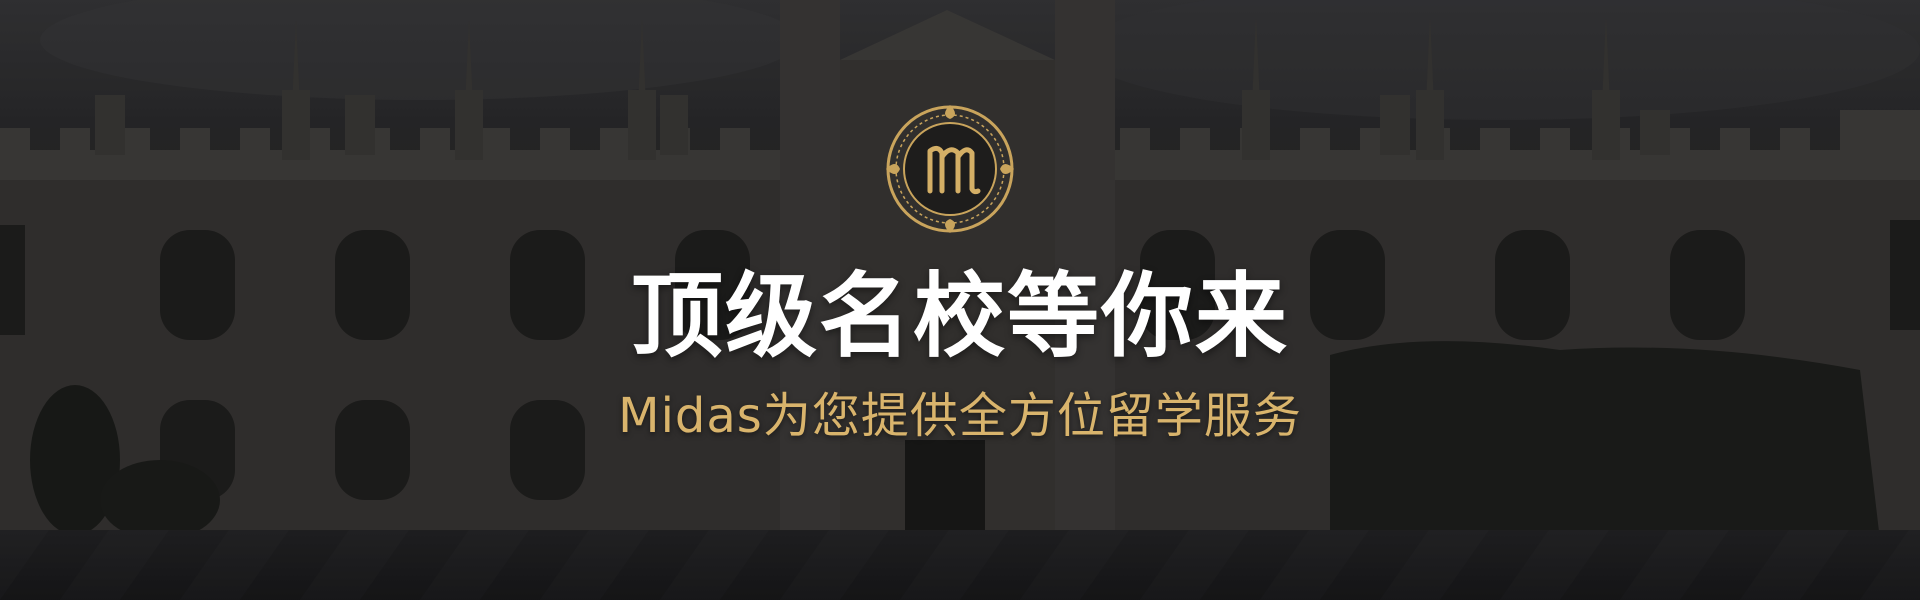 This screenshot has width=1920, height=600. What do you see at coordinates (959, 316) in the screenshot?
I see `headline: 顶级名校等你来` at bounding box center [959, 316].